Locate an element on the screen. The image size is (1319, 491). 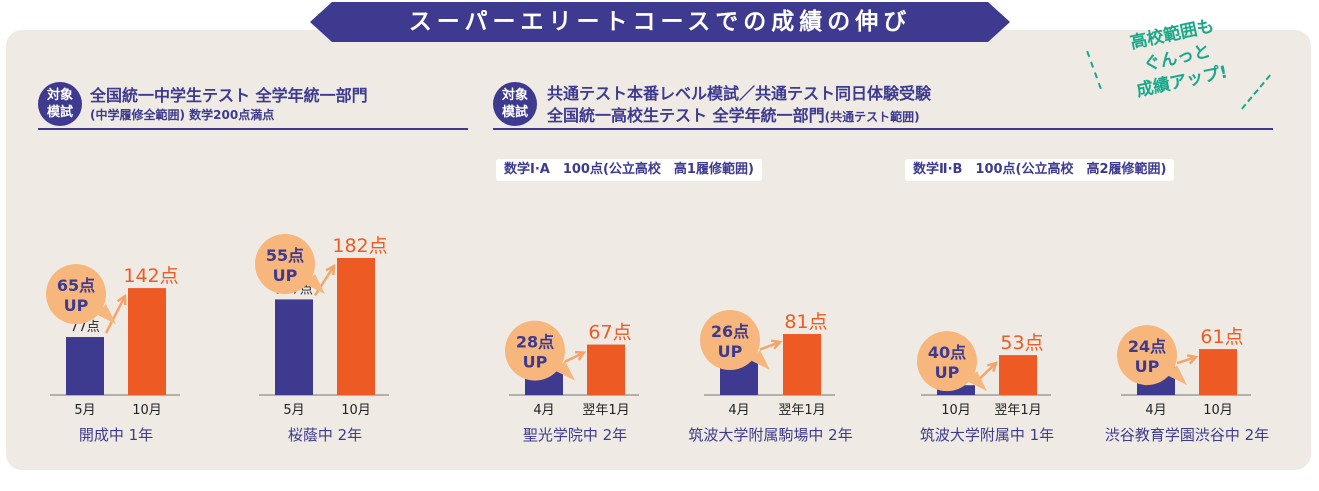
up-amount: 65点 is located at coordinates (76, 285).